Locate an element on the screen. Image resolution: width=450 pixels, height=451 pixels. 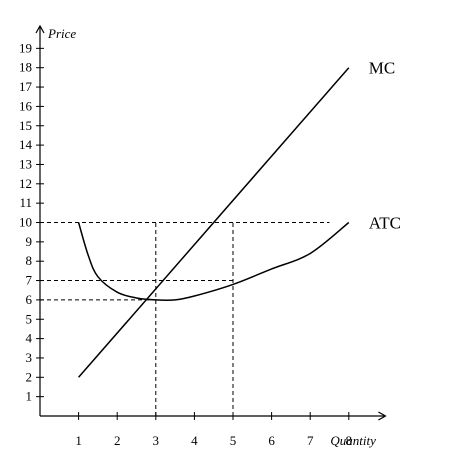
y-tick-label: 8 is located at coordinates (29, 260).